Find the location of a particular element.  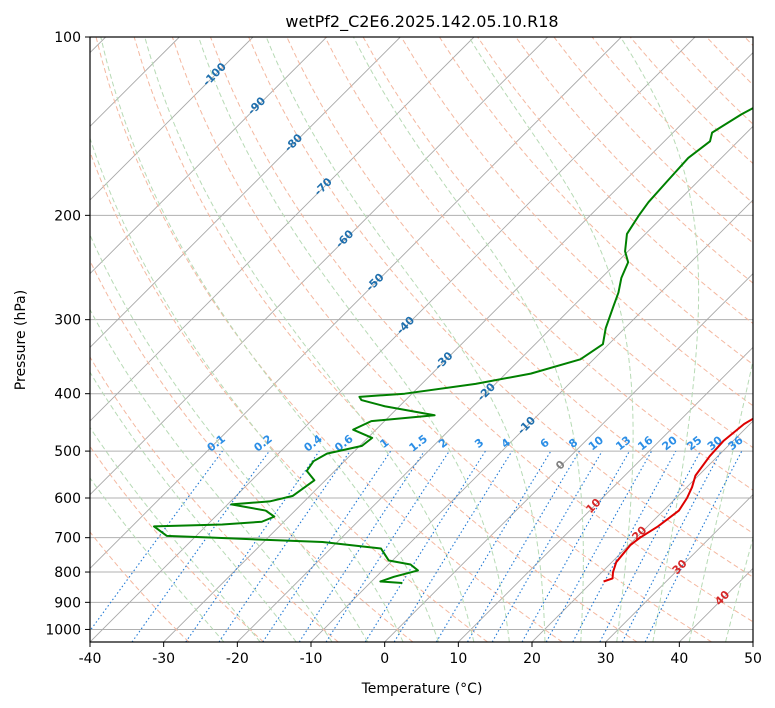

isotherm-label: -80 is located at coordinates (293, 142).